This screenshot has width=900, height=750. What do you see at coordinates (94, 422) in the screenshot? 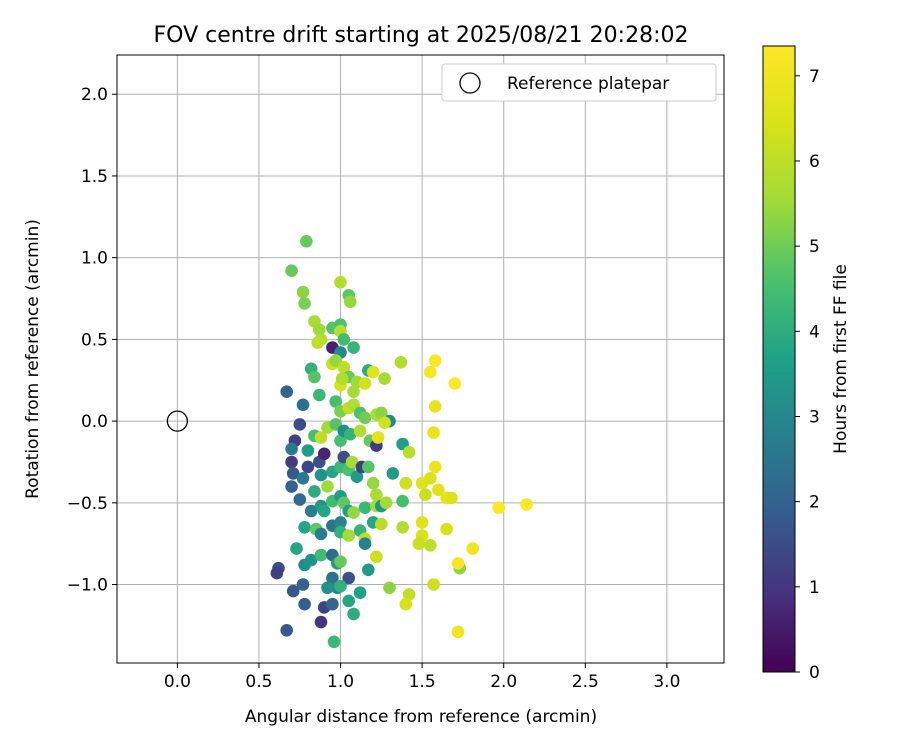
I see `y-tick-label: 0.0` at bounding box center [94, 422].